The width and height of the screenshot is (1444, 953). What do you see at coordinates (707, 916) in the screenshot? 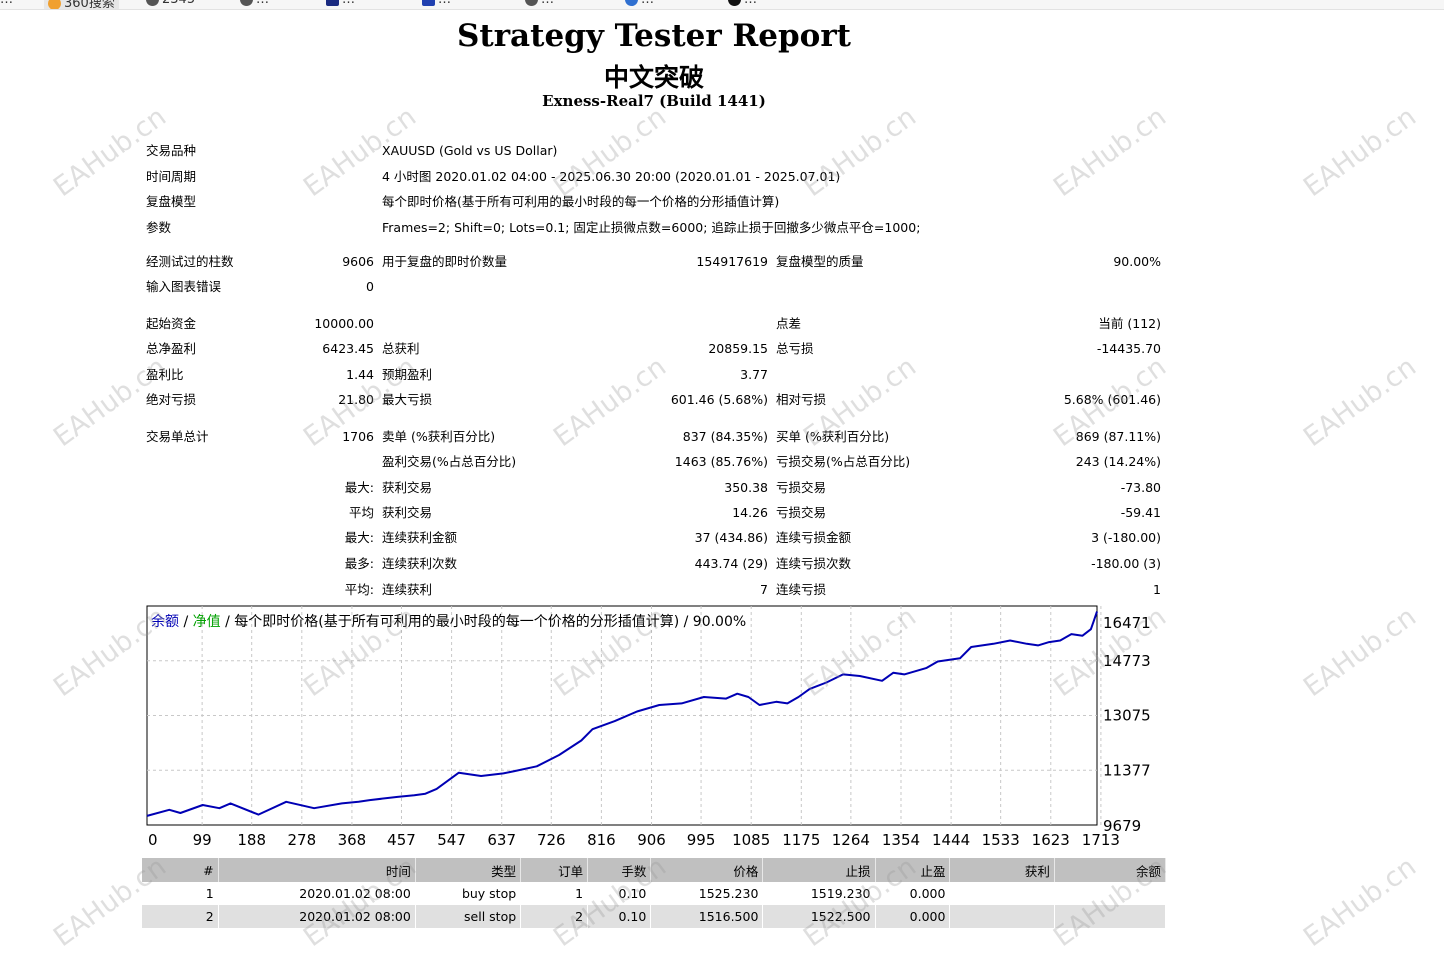
I see `cell-price: 1516.500` at bounding box center [707, 916].